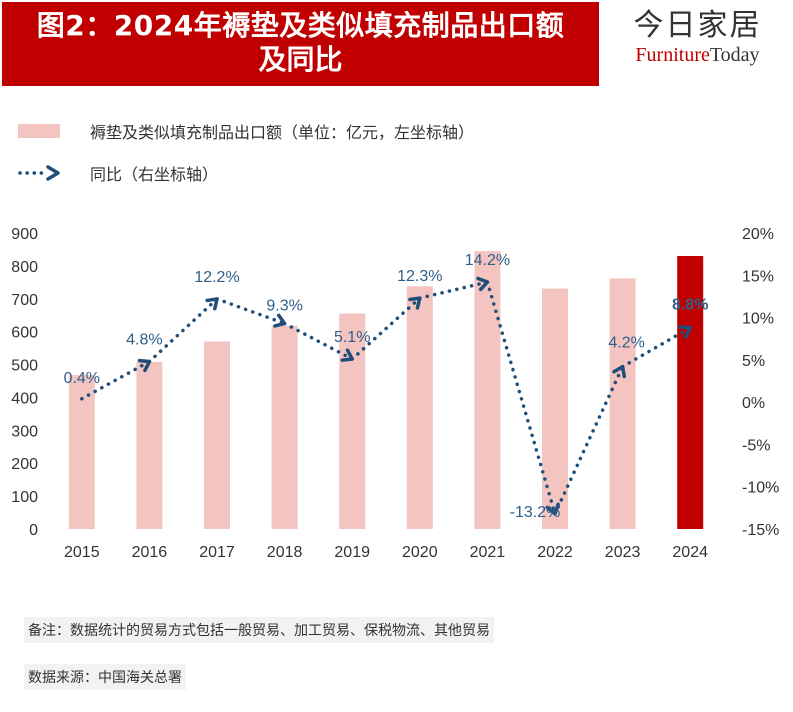 This screenshot has height=712, width=793. What do you see at coordinates (149, 445) in the screenshot?
I see `bar-2016` at bounding box center [149, 445].